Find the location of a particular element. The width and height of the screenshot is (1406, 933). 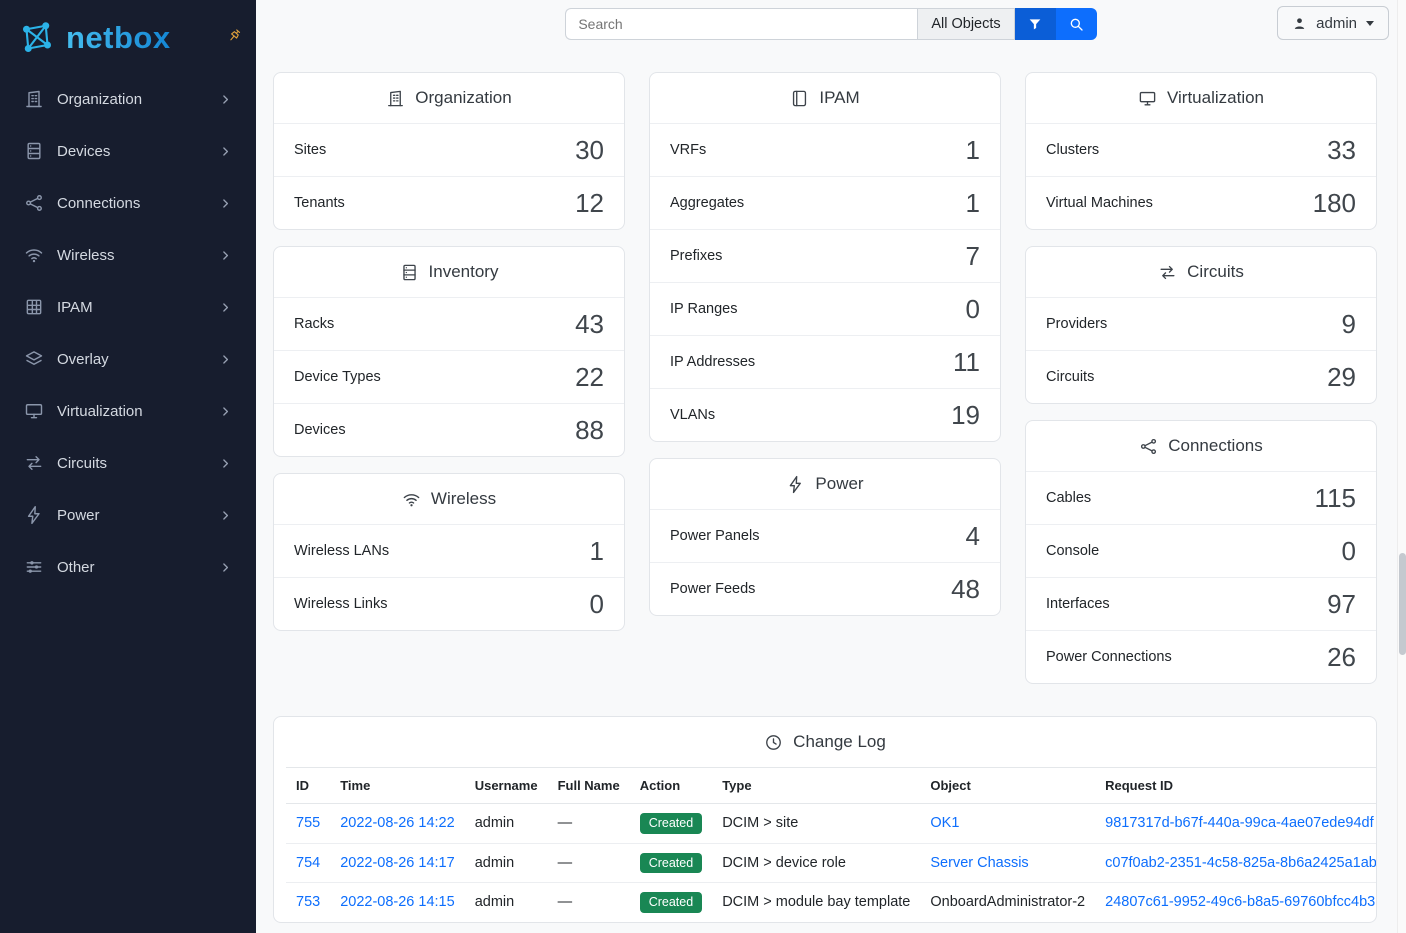

sidebar-item-virtualization: Virtualization is located at coordinates (128, 411).